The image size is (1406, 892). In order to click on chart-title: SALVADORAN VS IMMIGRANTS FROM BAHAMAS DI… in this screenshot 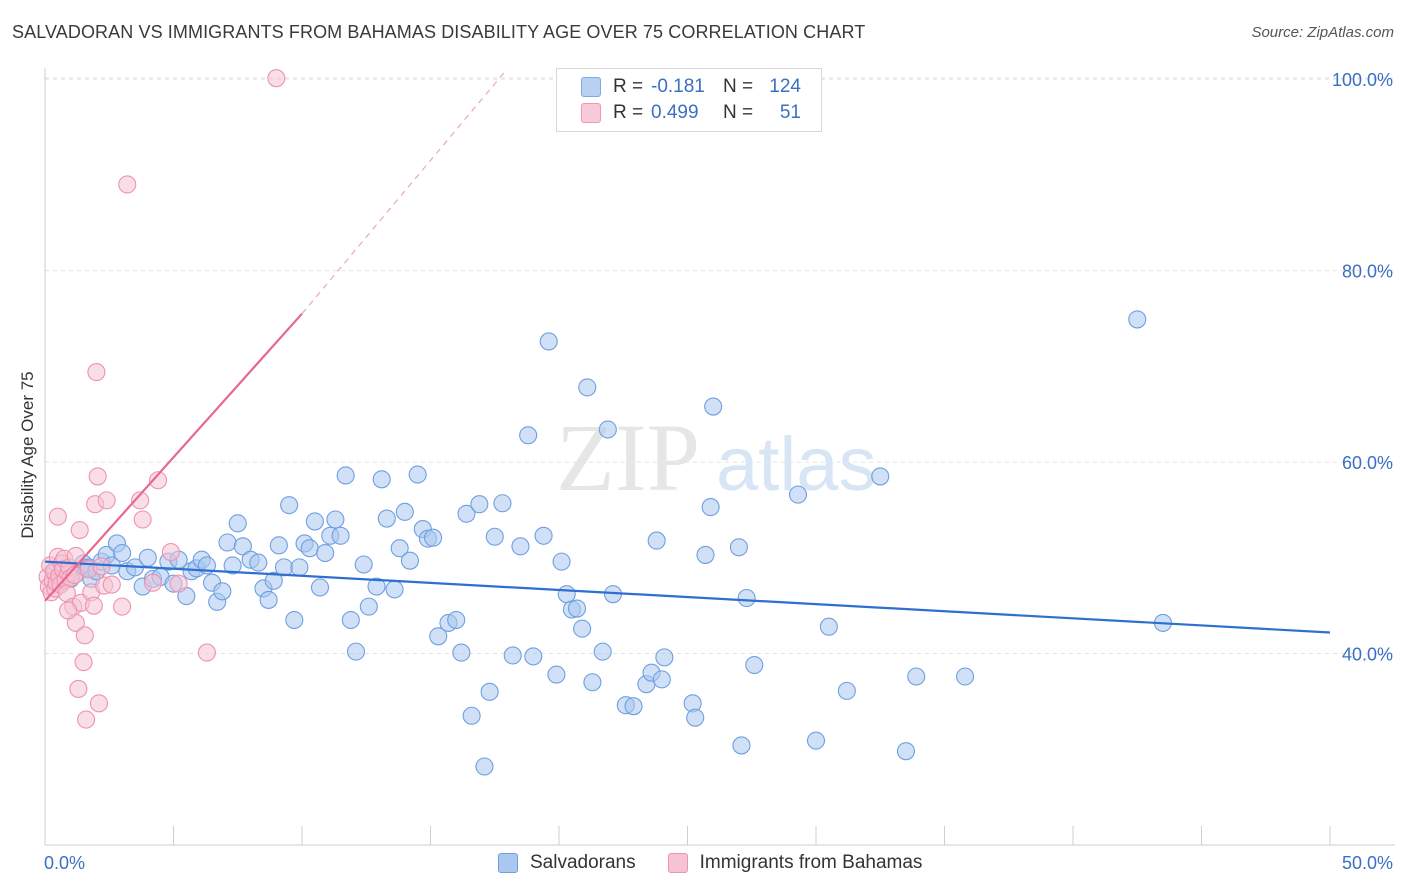, I will do `click(439, 32)`.